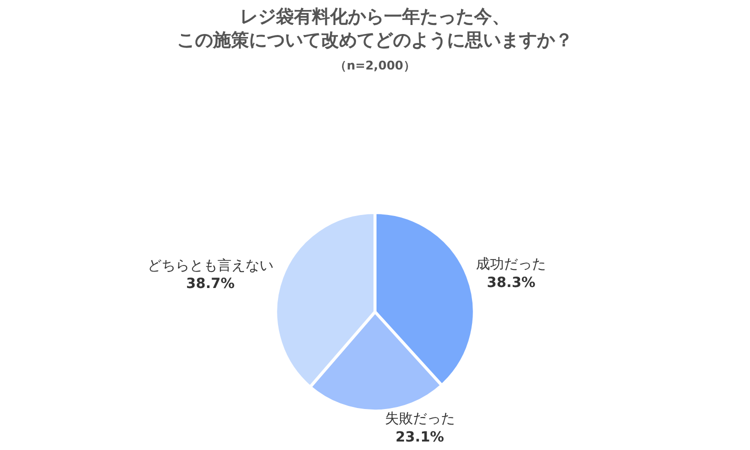 This screenshot has width=750, height=450. Describe the element at coordinates (375, 65) in the screenshot. I see `chart-subtitle: （n=2,000）` at that location.